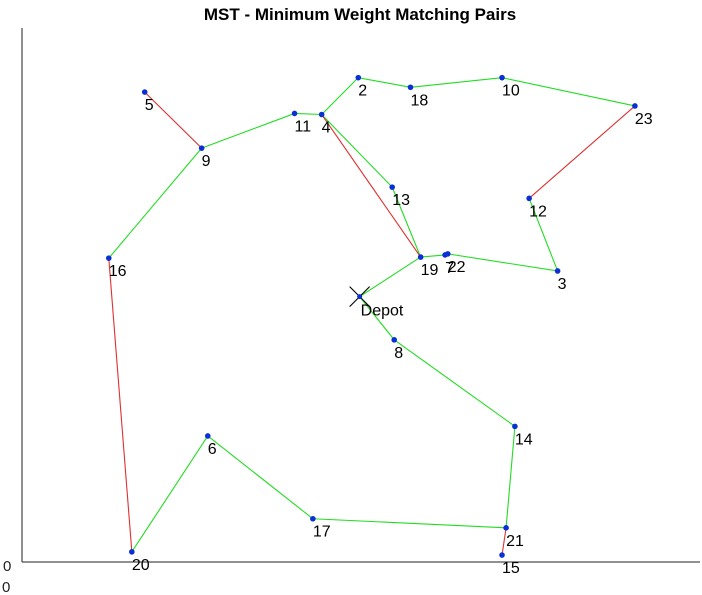  Describe the element at coordinates (506, 528) in the screenshot. I see `node-21-point` at that location.